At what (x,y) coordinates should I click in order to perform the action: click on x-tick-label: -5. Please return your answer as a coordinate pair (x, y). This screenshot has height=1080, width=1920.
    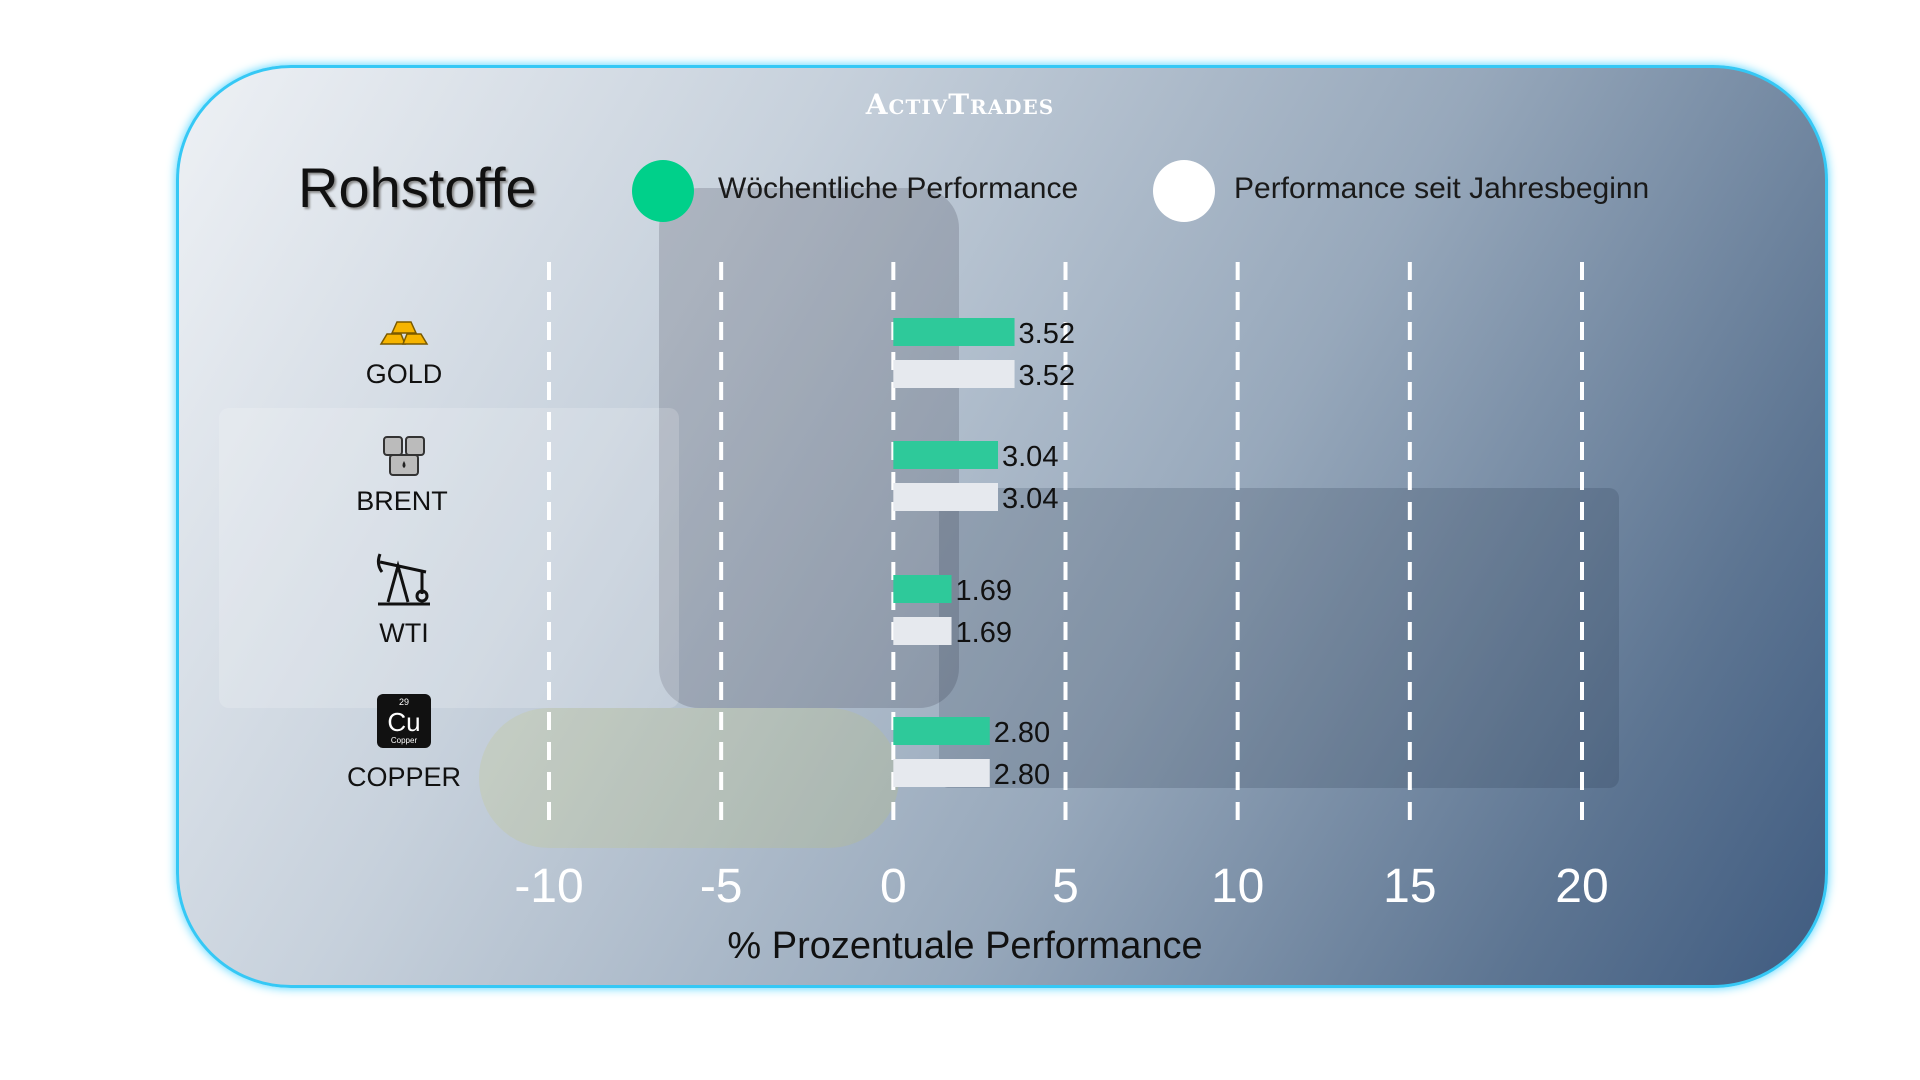
    Looking at the image, I should click on (721, 886).